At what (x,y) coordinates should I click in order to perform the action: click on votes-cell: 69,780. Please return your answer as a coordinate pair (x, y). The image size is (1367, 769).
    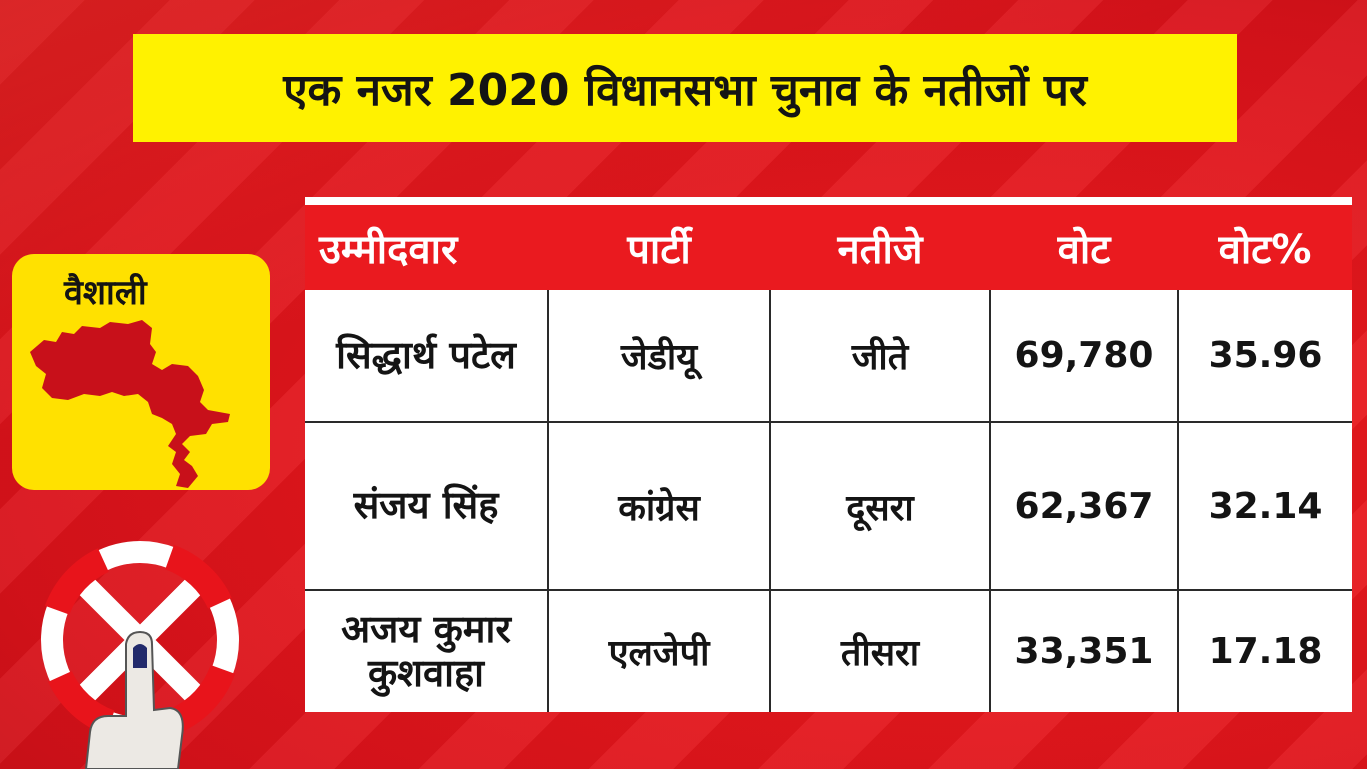
    Looking at the image, I should click on (1084, 356).